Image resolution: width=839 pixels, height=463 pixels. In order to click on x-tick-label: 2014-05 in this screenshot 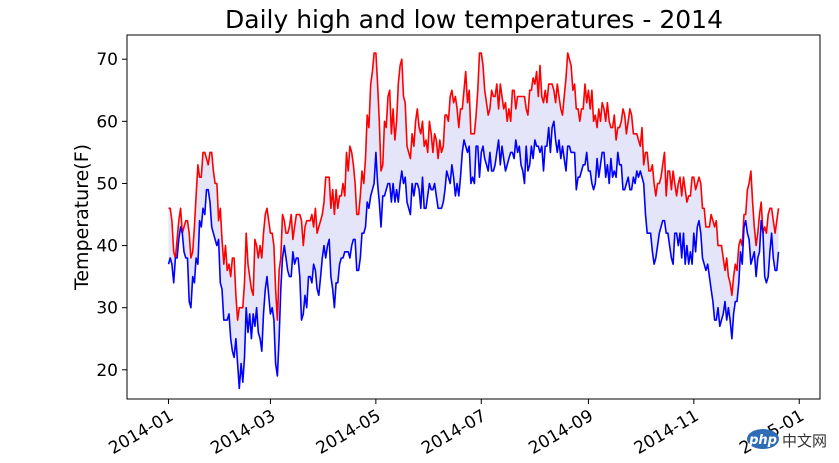, I will do `click(349, 432)`.